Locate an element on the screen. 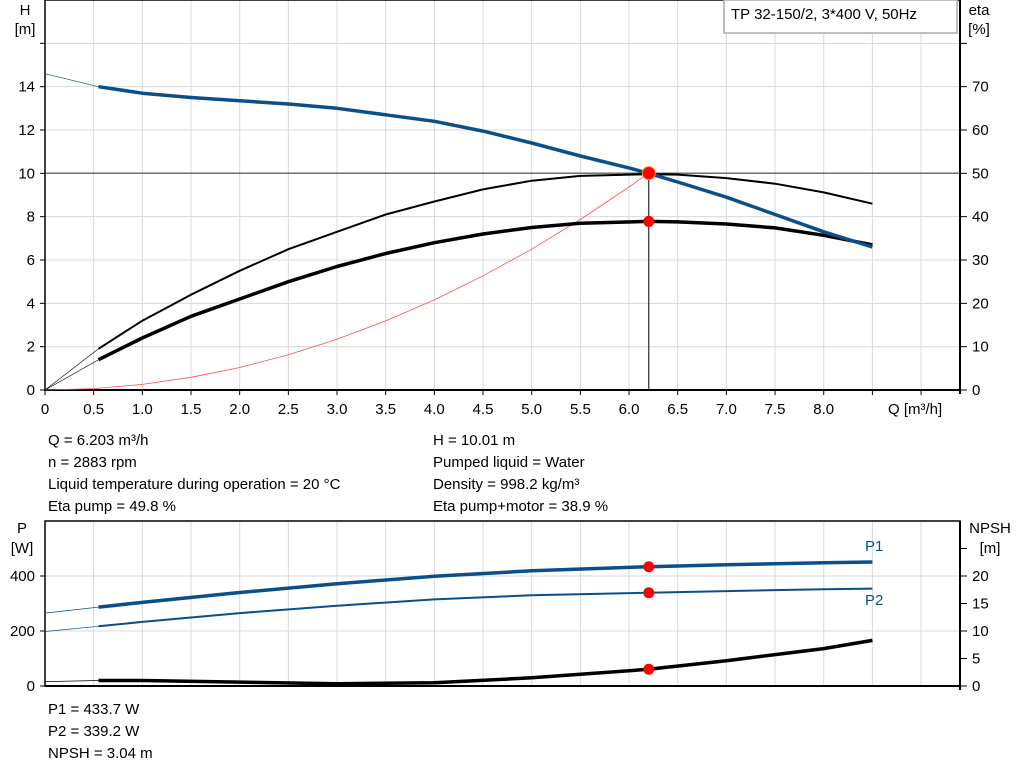  y-axis-label-left: H is located at coordinates (25, 10).